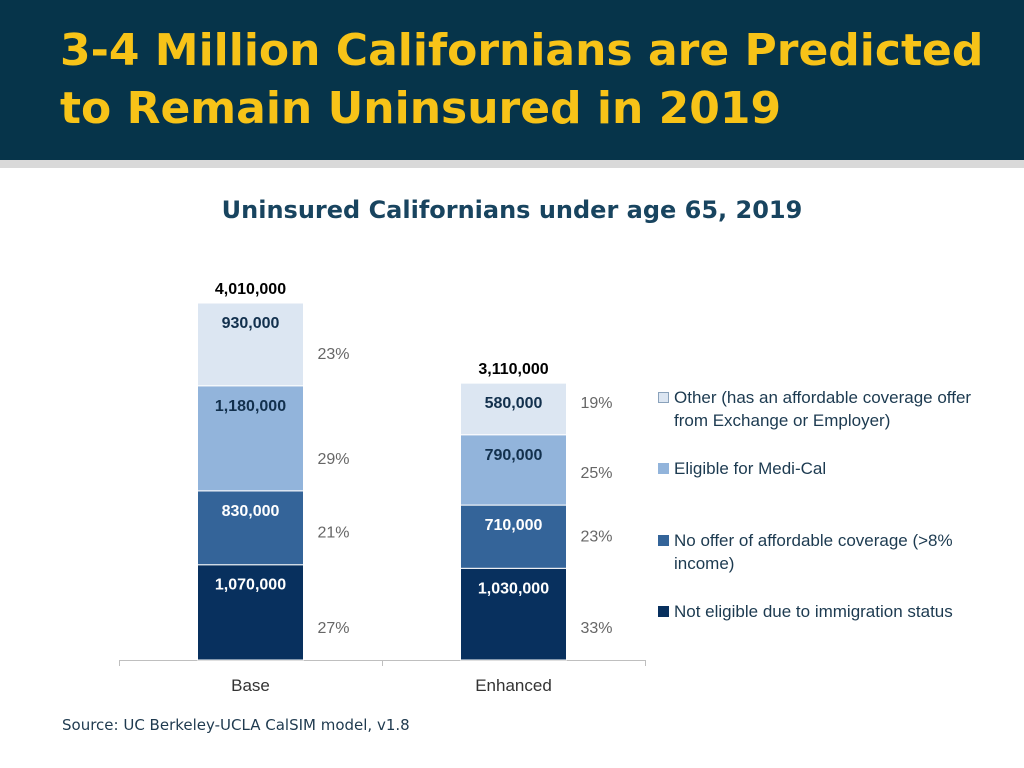 This screenshot has width=1024, height=768. What do you see at coordinates (813, 611) in the screenshot?
I see `legend-label-immigration-status: Not eligible due to immigration status` at bounding box center [813, 611].